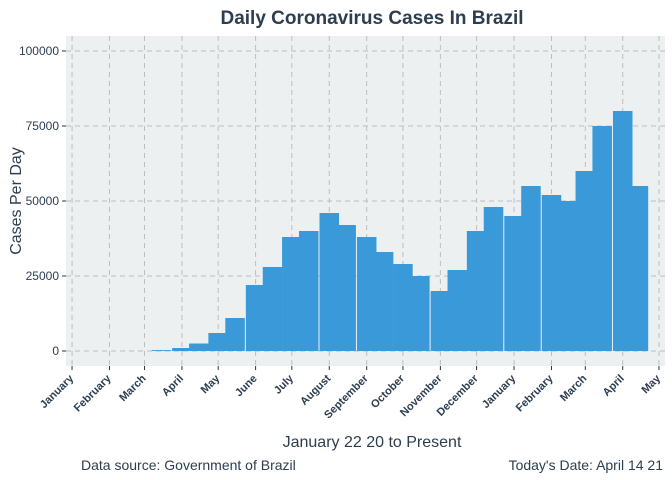 This screenshot has width=672, height=480. Describe the element at coordinates (371, 18) in the screenshot. I see `chart-title: Daily Coronavirus Cases In Brazil` at that location.